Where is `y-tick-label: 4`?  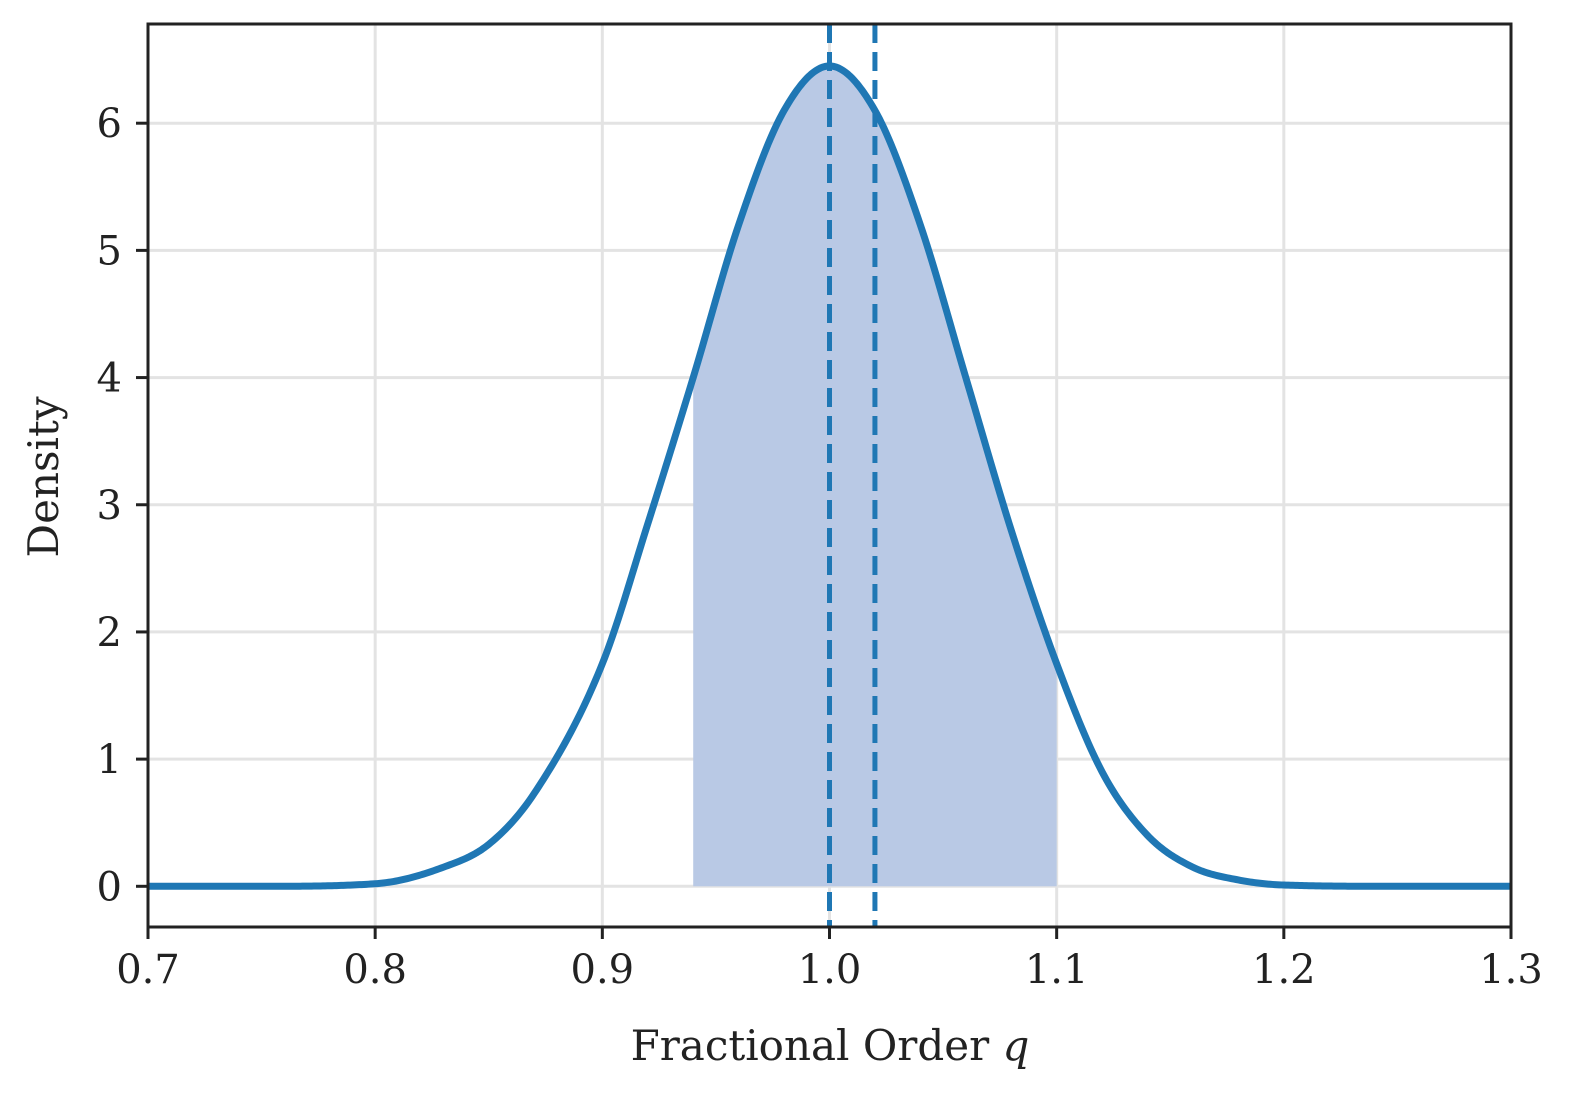 y-tick-label: 4 is located at coordinates (109, 379).